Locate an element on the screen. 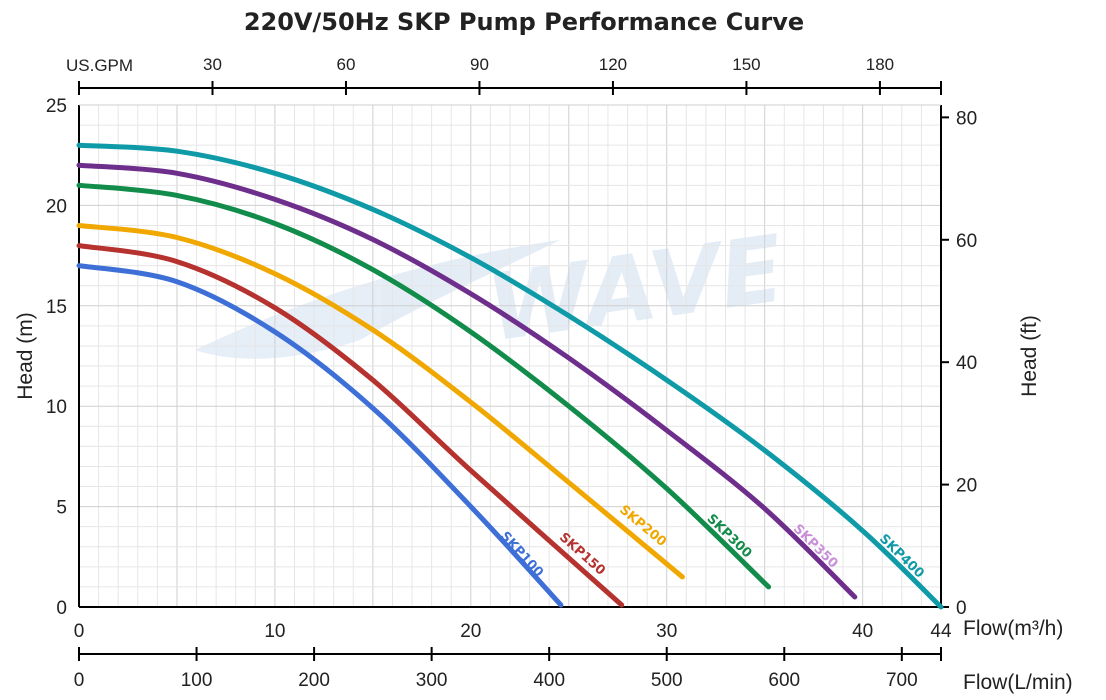 This screenshot has height=700, width=1106. y-right-tick-label: 20 is located at coordinates (966, 486).